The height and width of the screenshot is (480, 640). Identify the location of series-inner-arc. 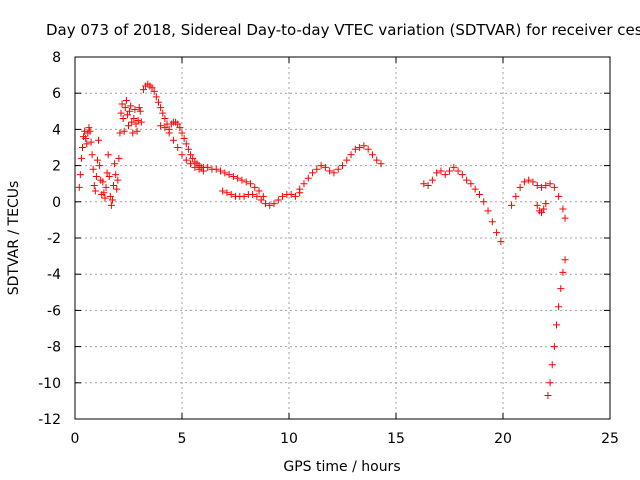
(182, 148).